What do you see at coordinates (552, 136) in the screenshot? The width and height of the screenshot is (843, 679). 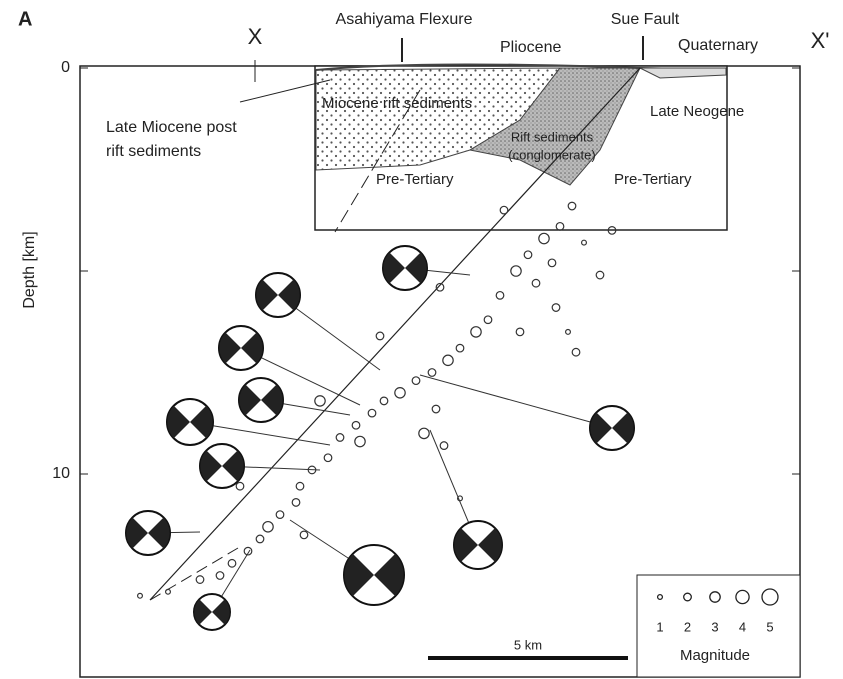 I see `annotation: Rift sediments` at bounding box center [552, 136].